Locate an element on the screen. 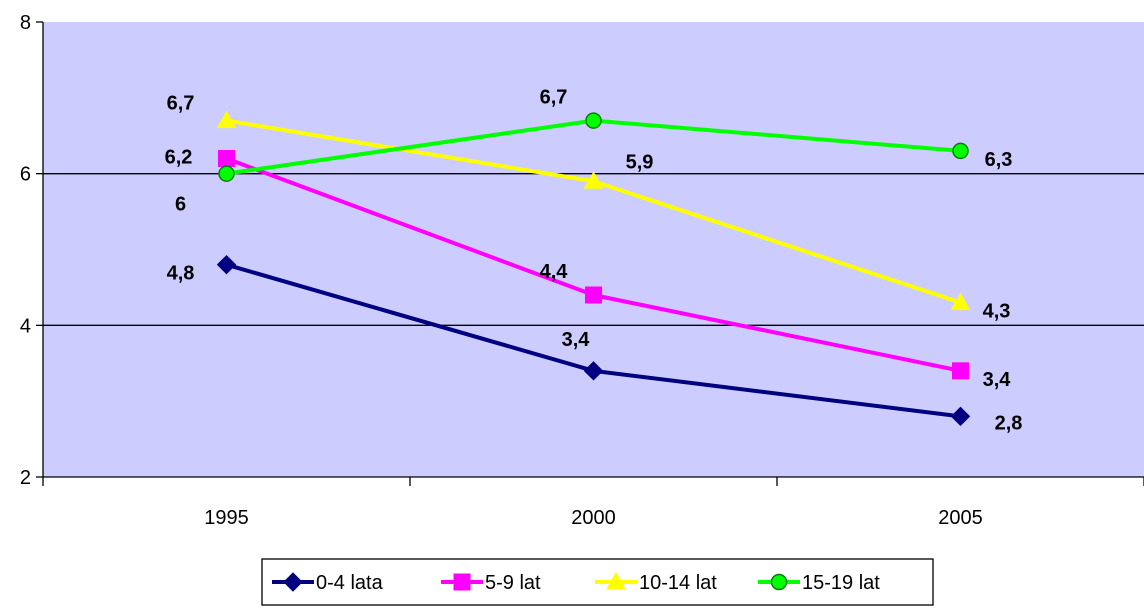 Image resolution: width=1144 pixels, height=610 pixels. data-label-10-14-lat: 5,9 is located at coordinates (640, 162).